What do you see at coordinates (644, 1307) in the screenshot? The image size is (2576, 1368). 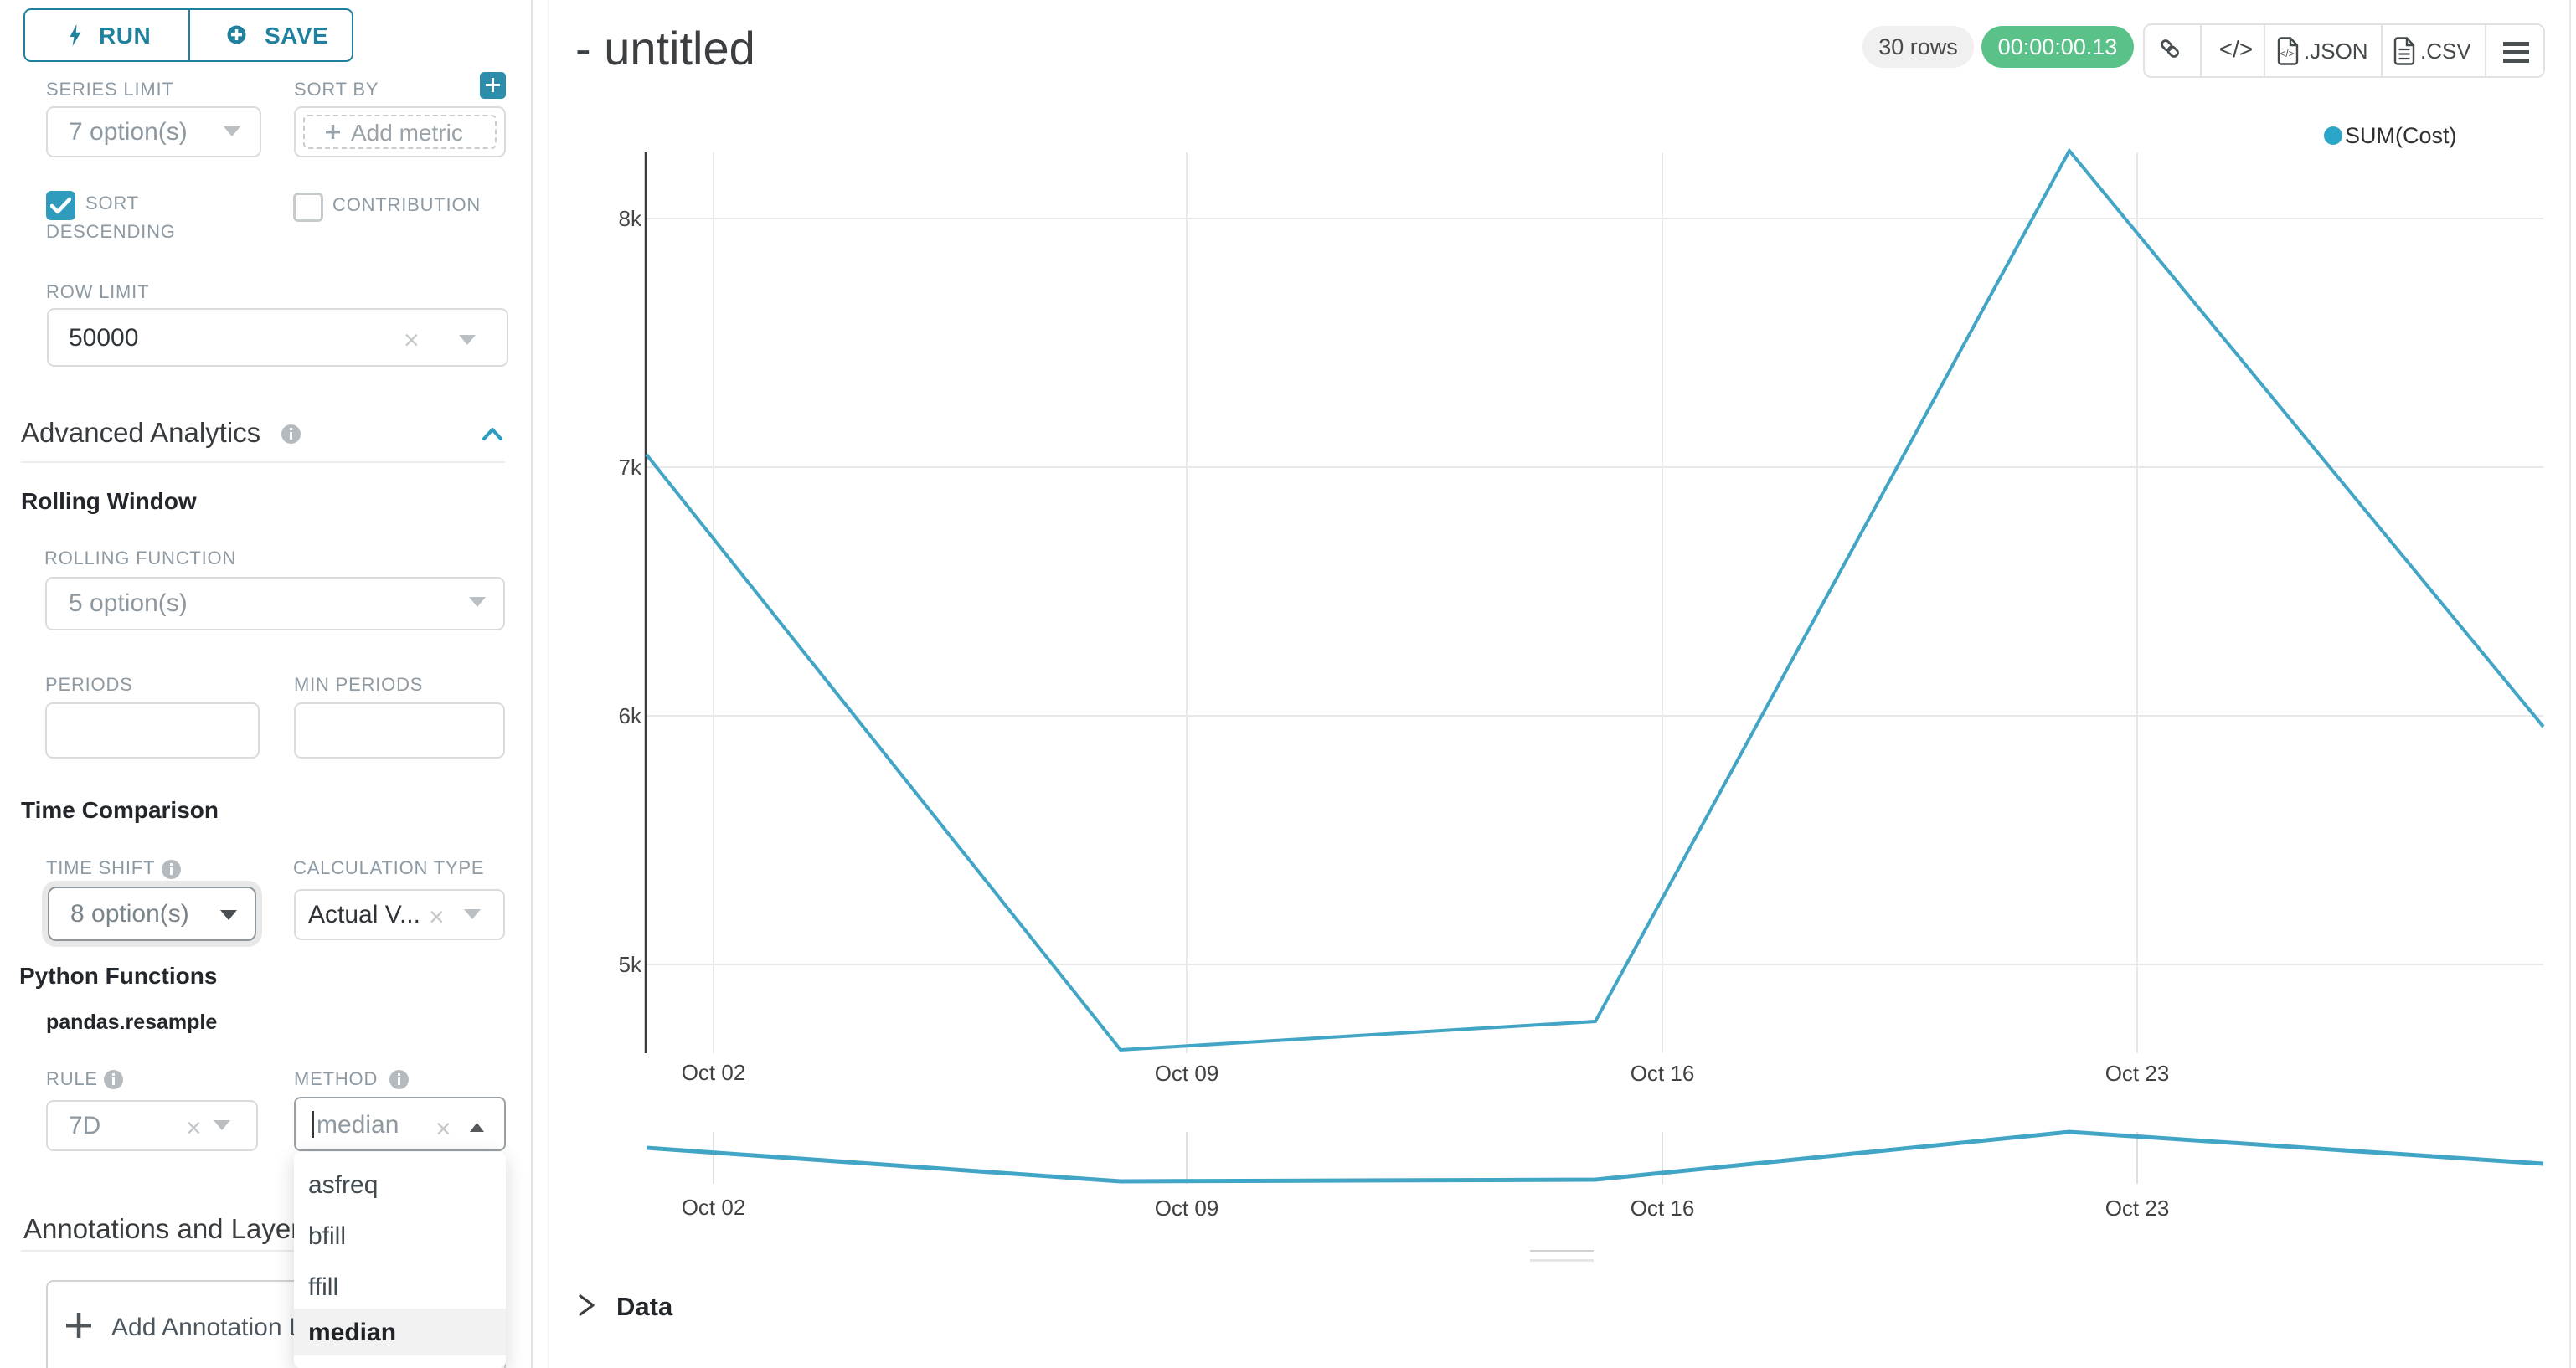 I see `svg-text: Data` at bounding box center [644, 1307].